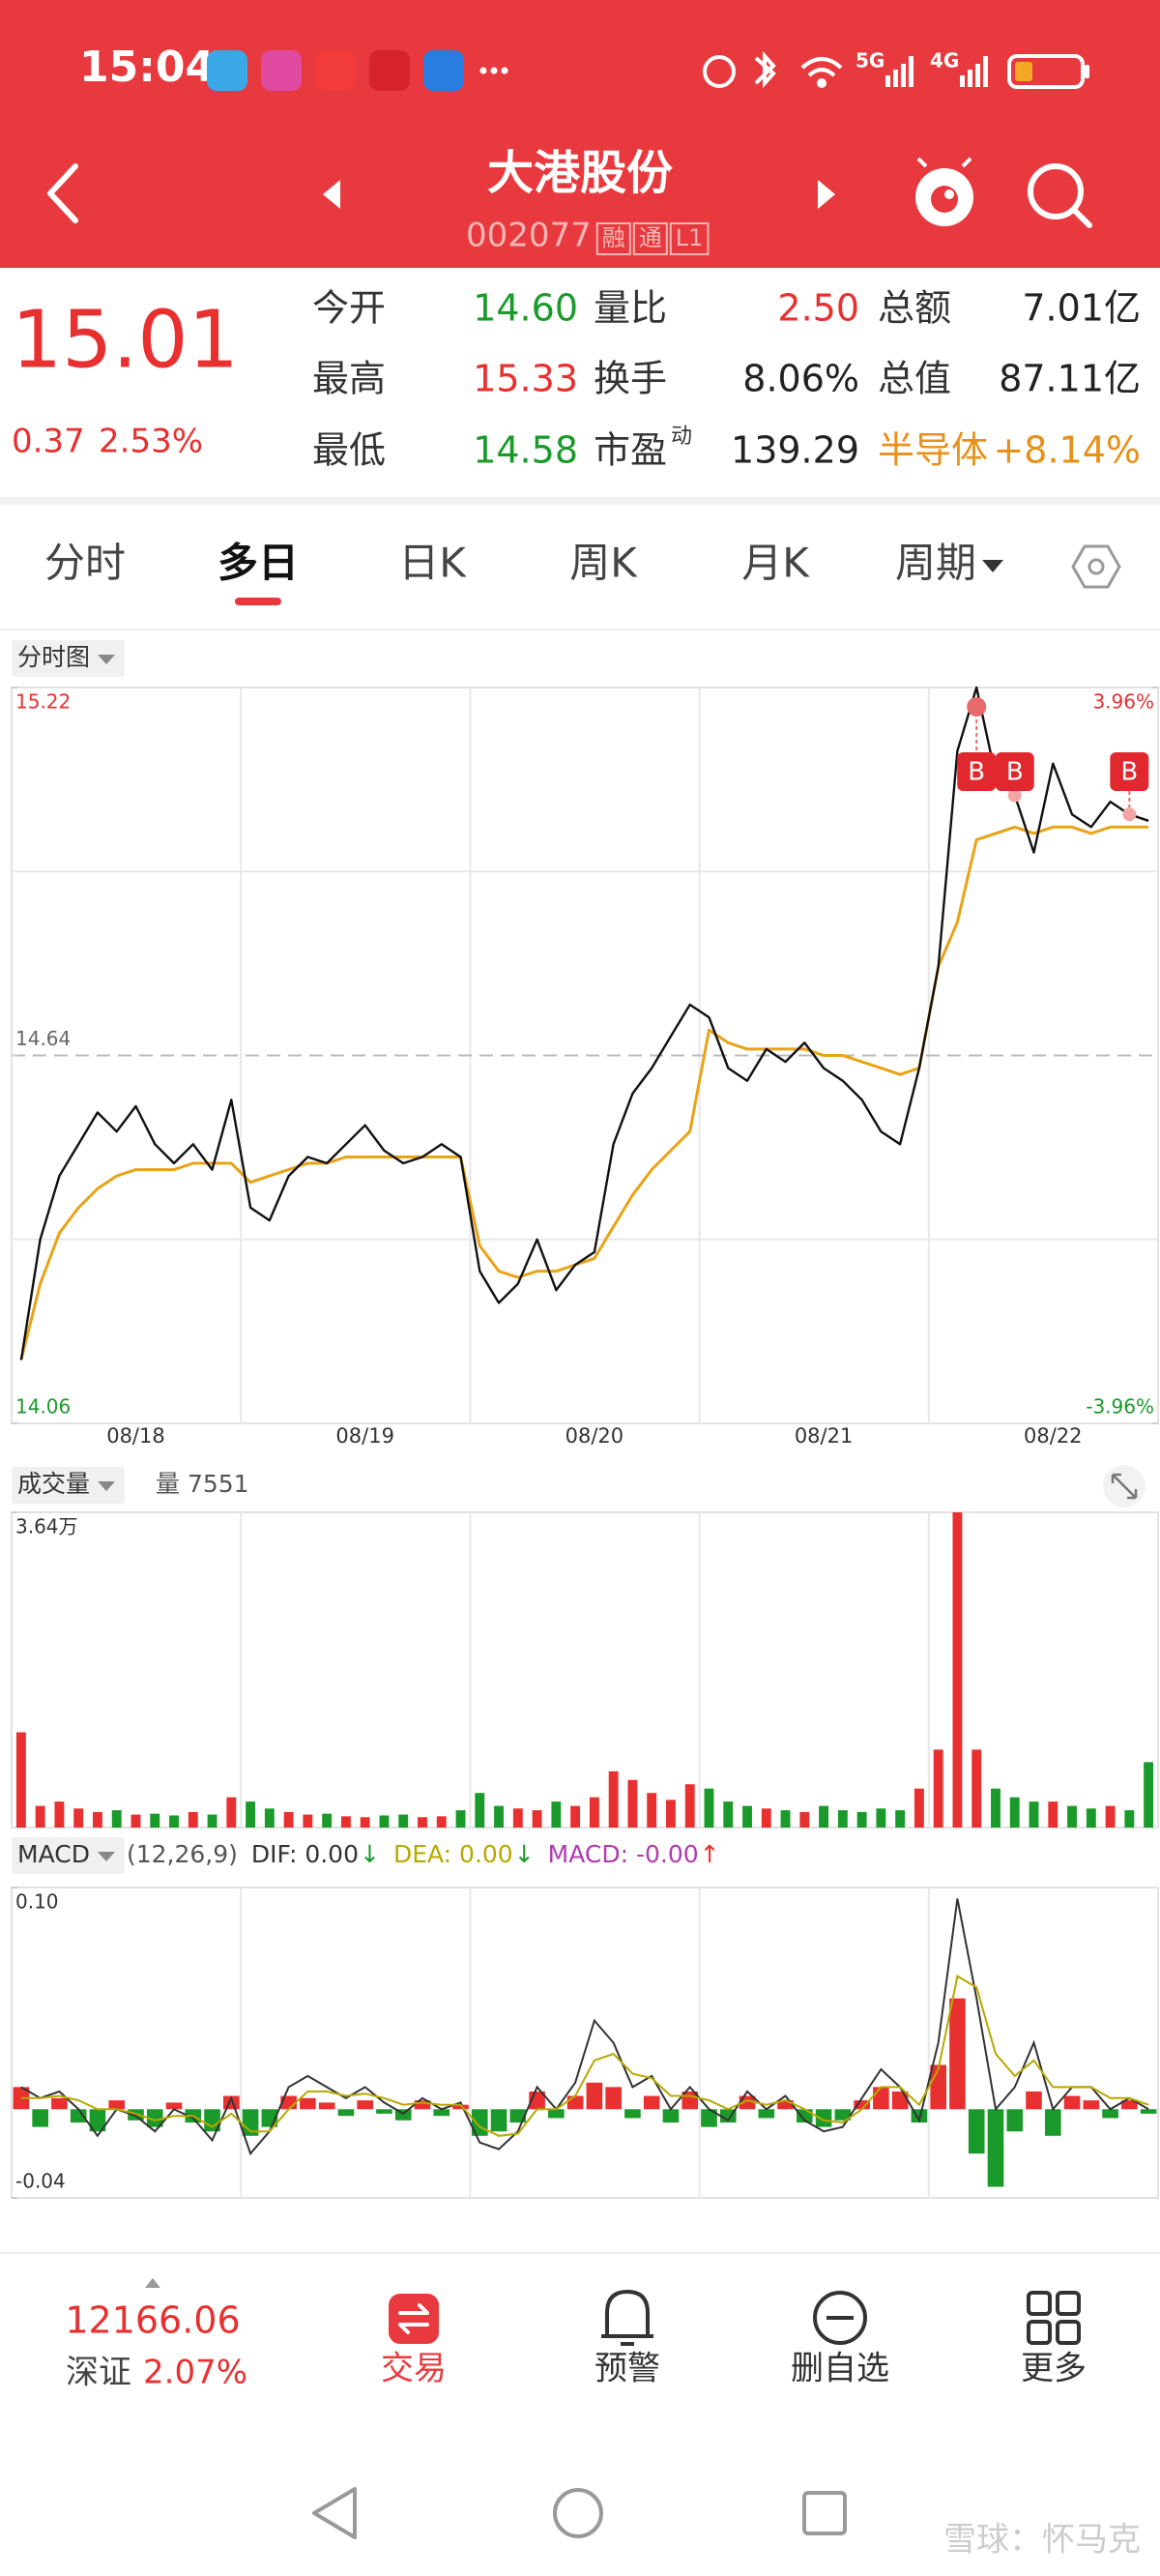 The width and height of the screenshot is (1160, 2576). Describe the element at coordinates (1060, 195) in the screenshot. I see `search-button` at that location.